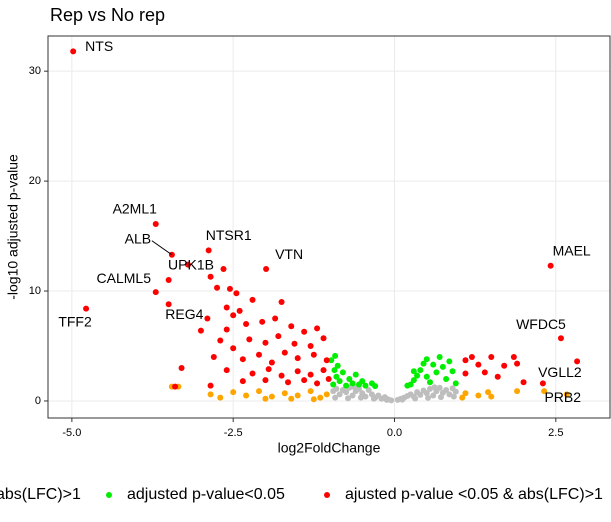  What do you see at coordinates (229, 235) in the screenshot?
I see `annotation: NTSR1` at bounding box center [229, 235].